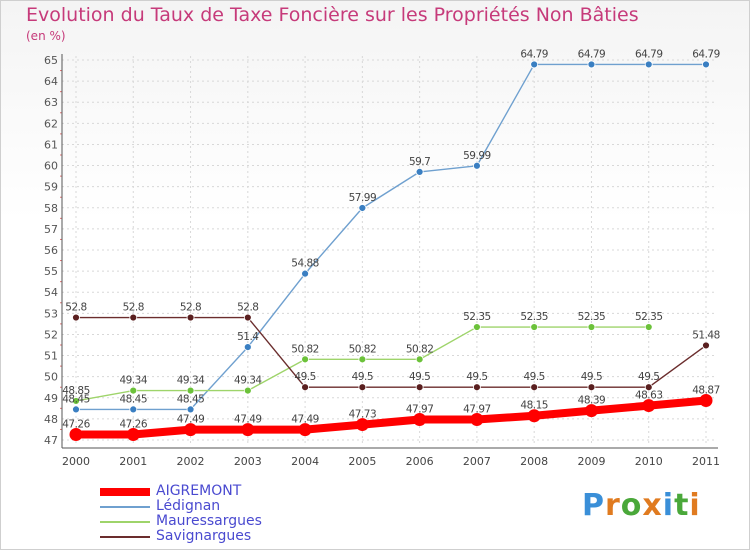  Describe the element at coordinates (706, 391) in the screenshot. I see `data-label: 48.87` at that location.